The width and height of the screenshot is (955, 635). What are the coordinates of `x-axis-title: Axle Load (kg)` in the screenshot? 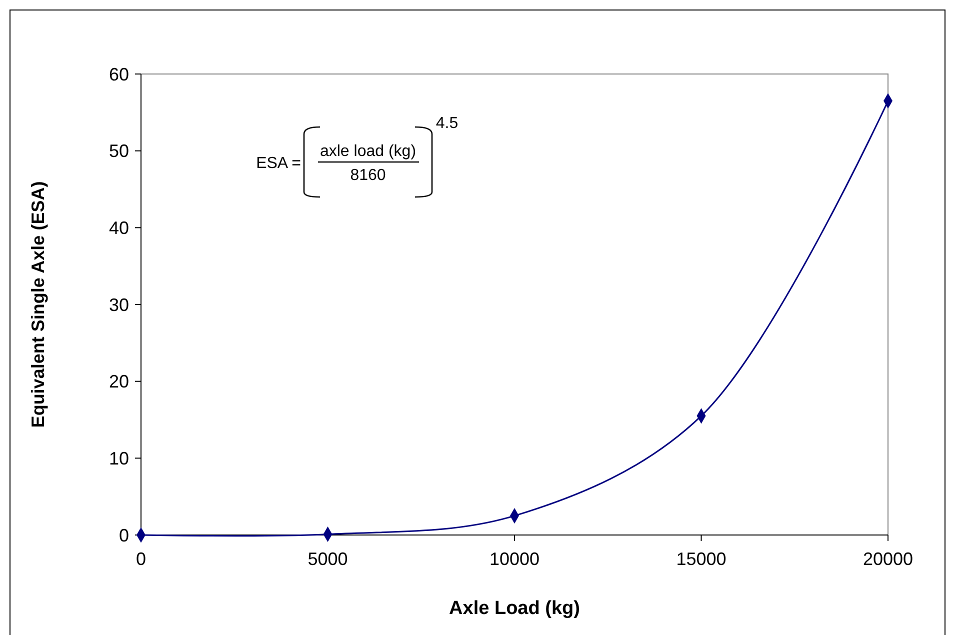 It's located at (514, 608).